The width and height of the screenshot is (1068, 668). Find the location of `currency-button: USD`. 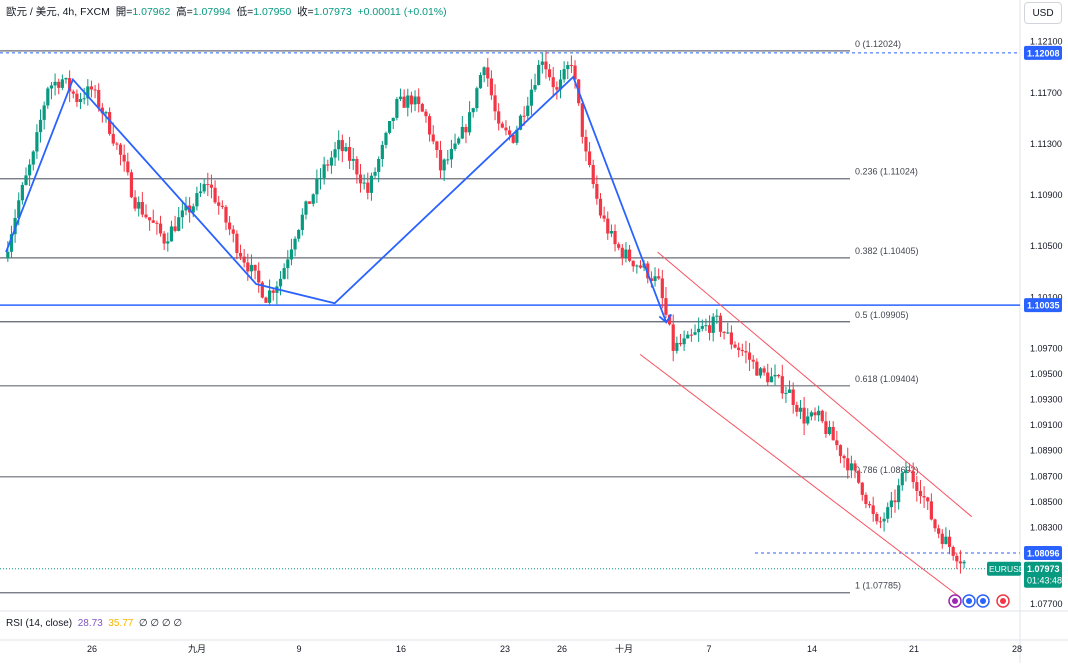

currency-button: USD is located at coordinates (1043, 13).